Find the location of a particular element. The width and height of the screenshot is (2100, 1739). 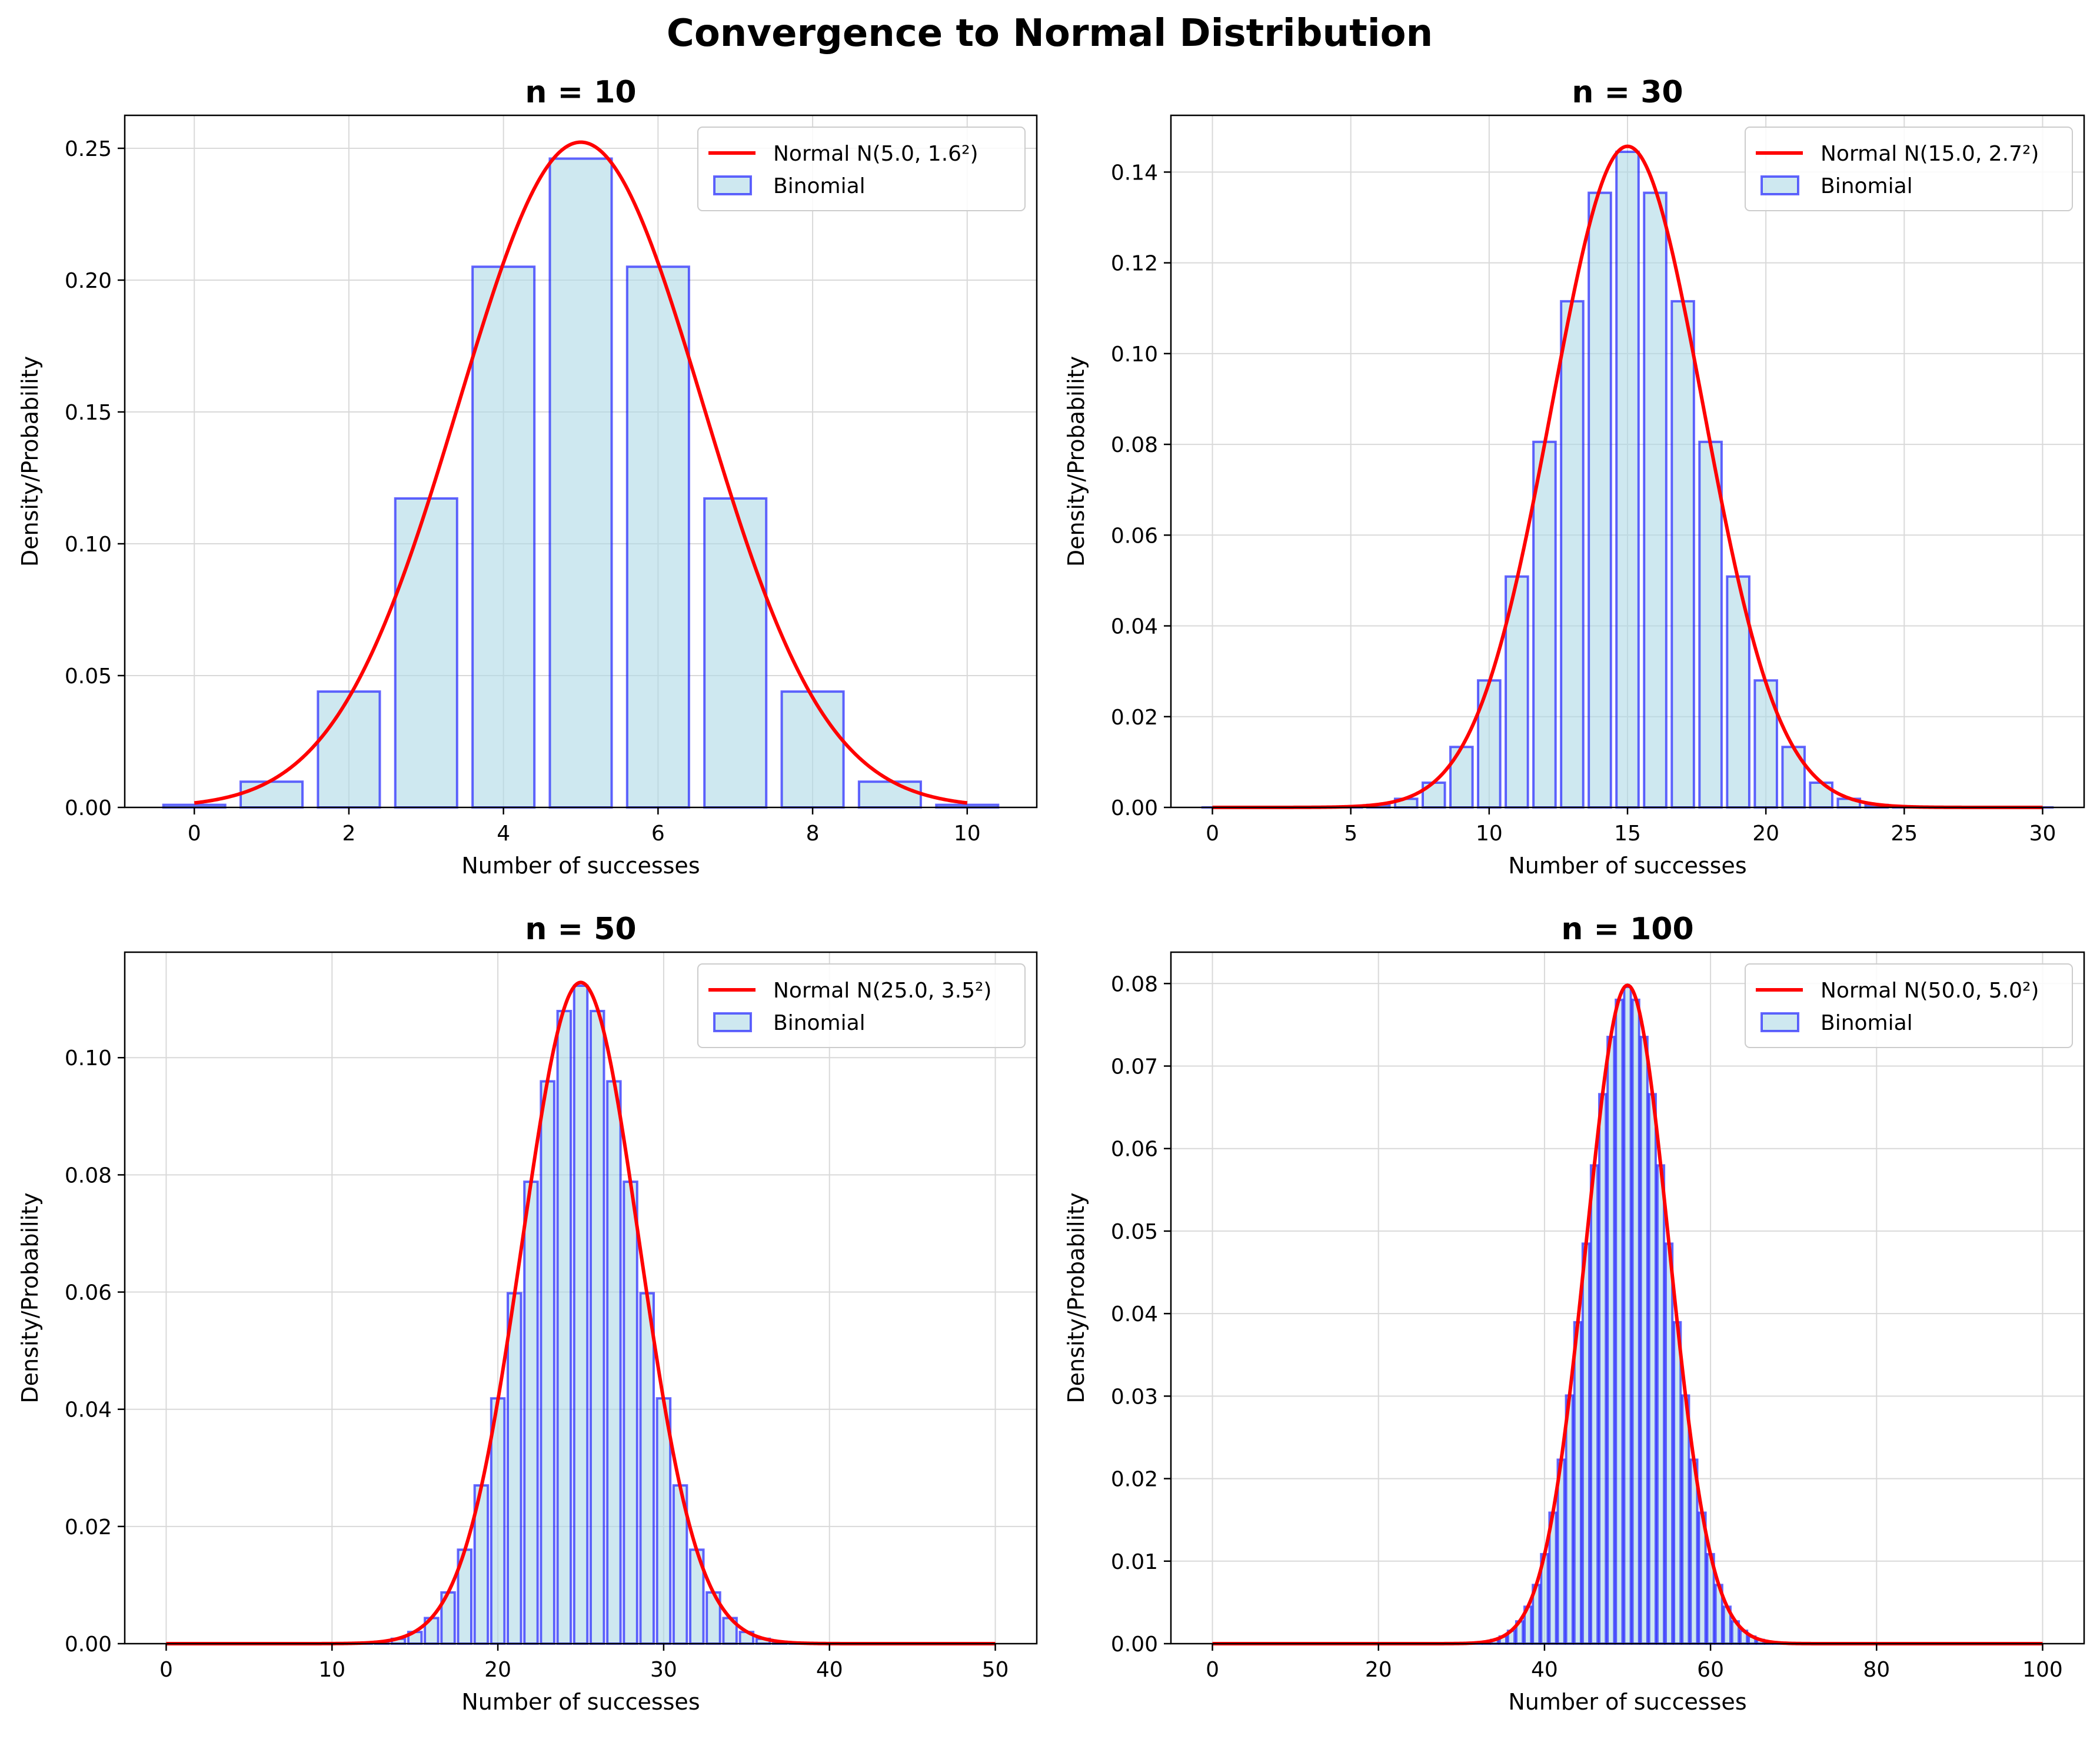

x-tick-label: 40 is located at coordinates (829, 1670).